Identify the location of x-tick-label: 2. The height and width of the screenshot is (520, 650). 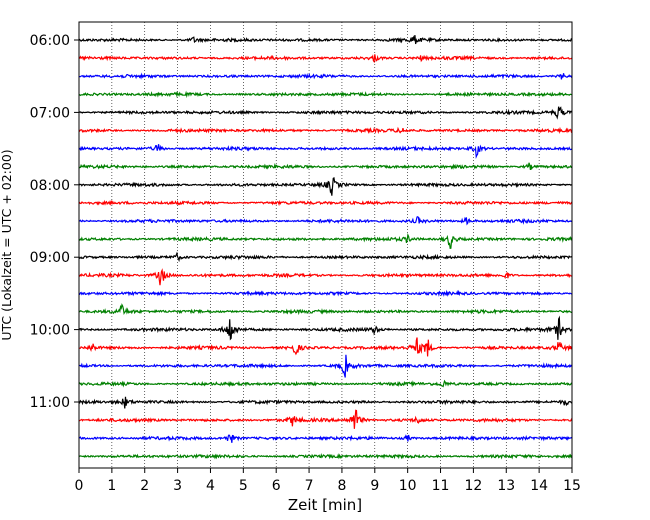
(144, 486).